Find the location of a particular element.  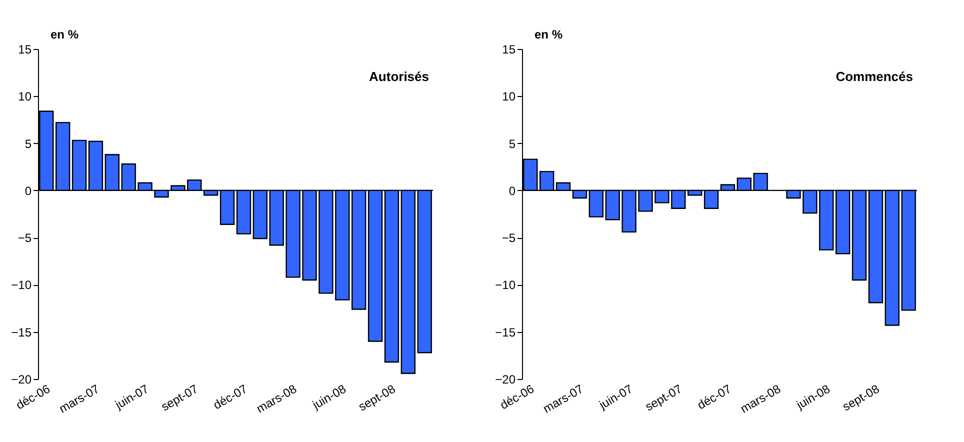

text: Commencés is located at coordinates (874, 76).